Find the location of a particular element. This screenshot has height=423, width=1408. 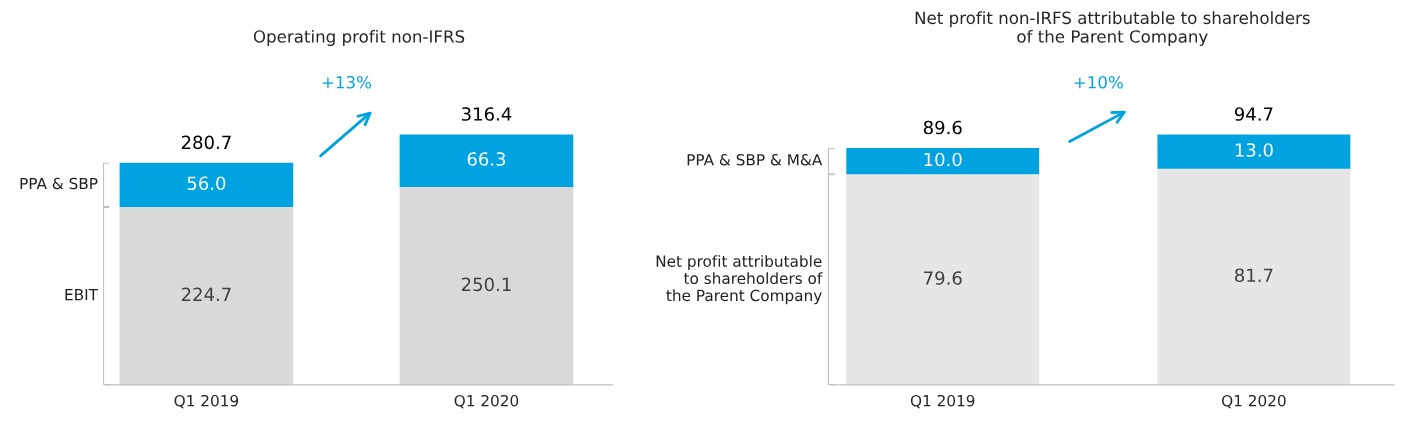

text: +13% is located at coordinates (347, 82).